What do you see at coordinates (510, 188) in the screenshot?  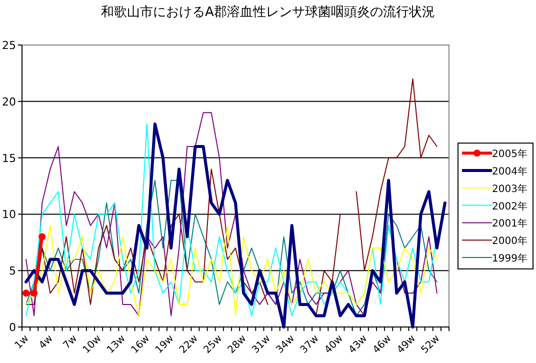 I see `legend-label: 2003年` at bounding box center [510, 188].